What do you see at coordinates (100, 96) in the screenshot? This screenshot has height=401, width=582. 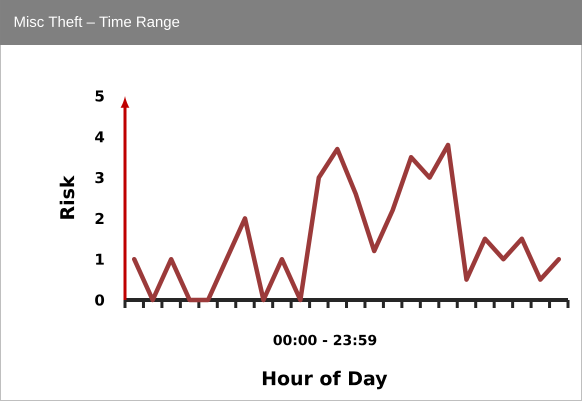 I see `y-tick-label: 5` at bounding box center [100, 96].